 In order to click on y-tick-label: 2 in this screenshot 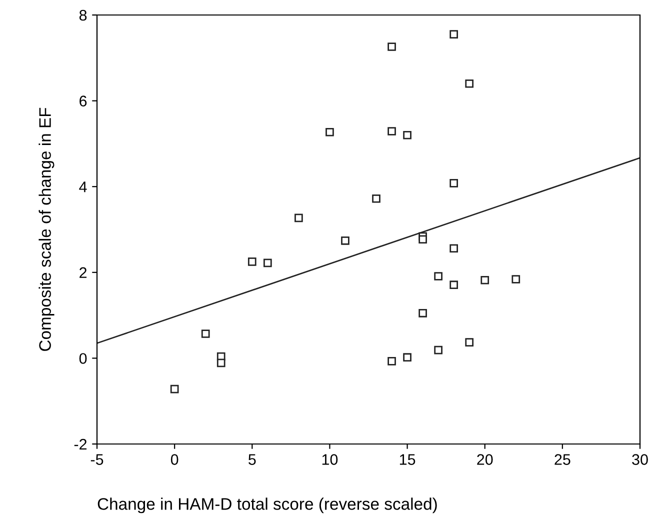, I will do `click(83, 272)`.